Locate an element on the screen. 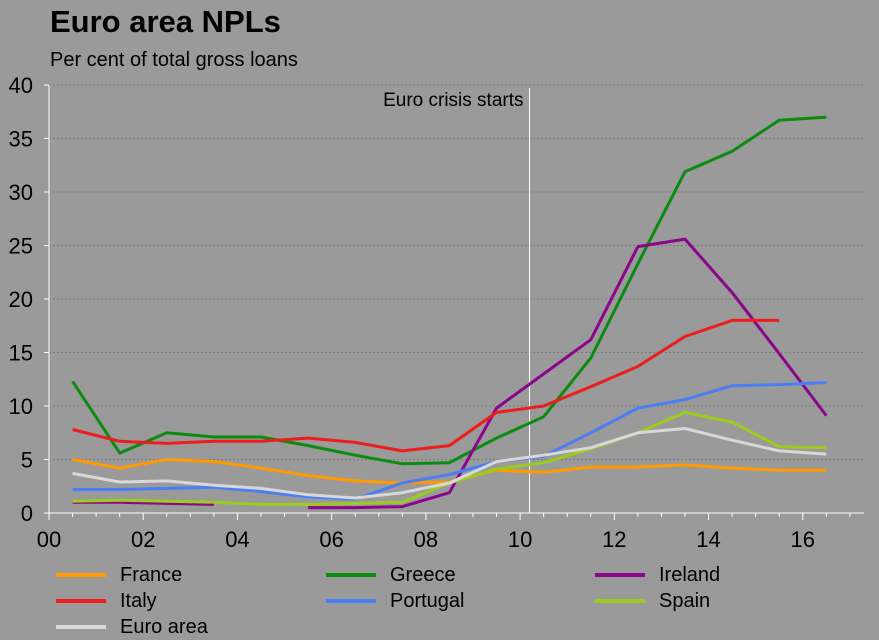 Image resolution: width=879 pixels, height=640 pixels. x-tick-label: 00 is located at coordinates (49, 539).